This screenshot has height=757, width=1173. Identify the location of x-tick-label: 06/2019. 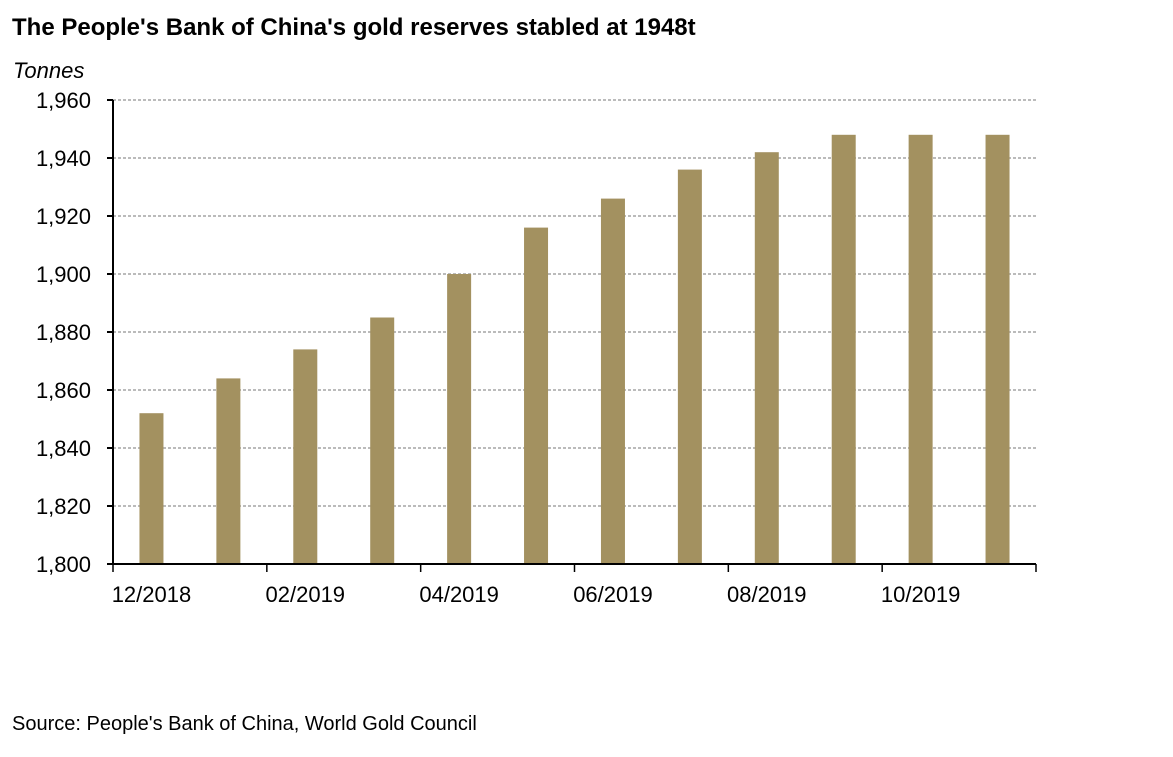
(613, 594).